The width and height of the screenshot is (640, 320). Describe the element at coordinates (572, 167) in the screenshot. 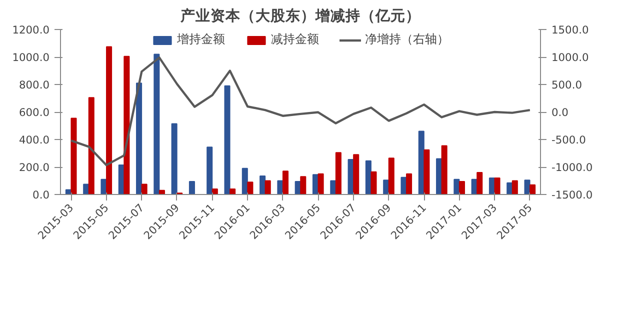

I see `y2-tick-label: -1000.0` at that location.